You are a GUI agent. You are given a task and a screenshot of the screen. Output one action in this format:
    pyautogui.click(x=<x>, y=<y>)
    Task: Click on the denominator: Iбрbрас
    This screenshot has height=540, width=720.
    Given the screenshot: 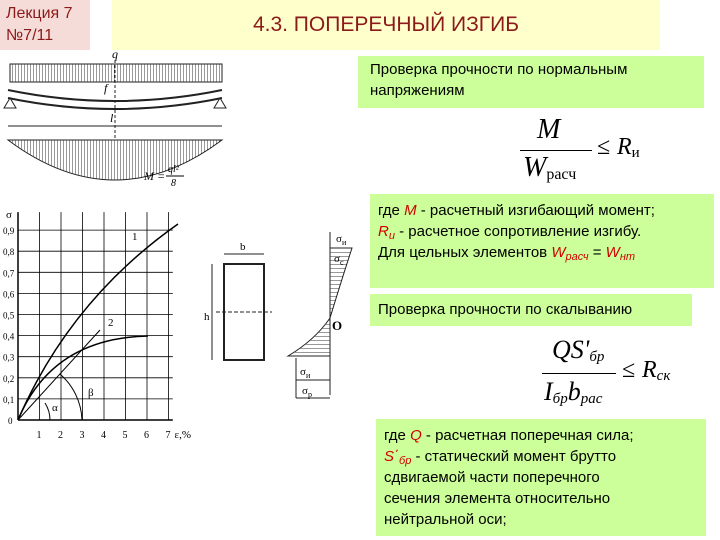 What is the action you would take?
    pyautogui.click(x=573, y=392)
    